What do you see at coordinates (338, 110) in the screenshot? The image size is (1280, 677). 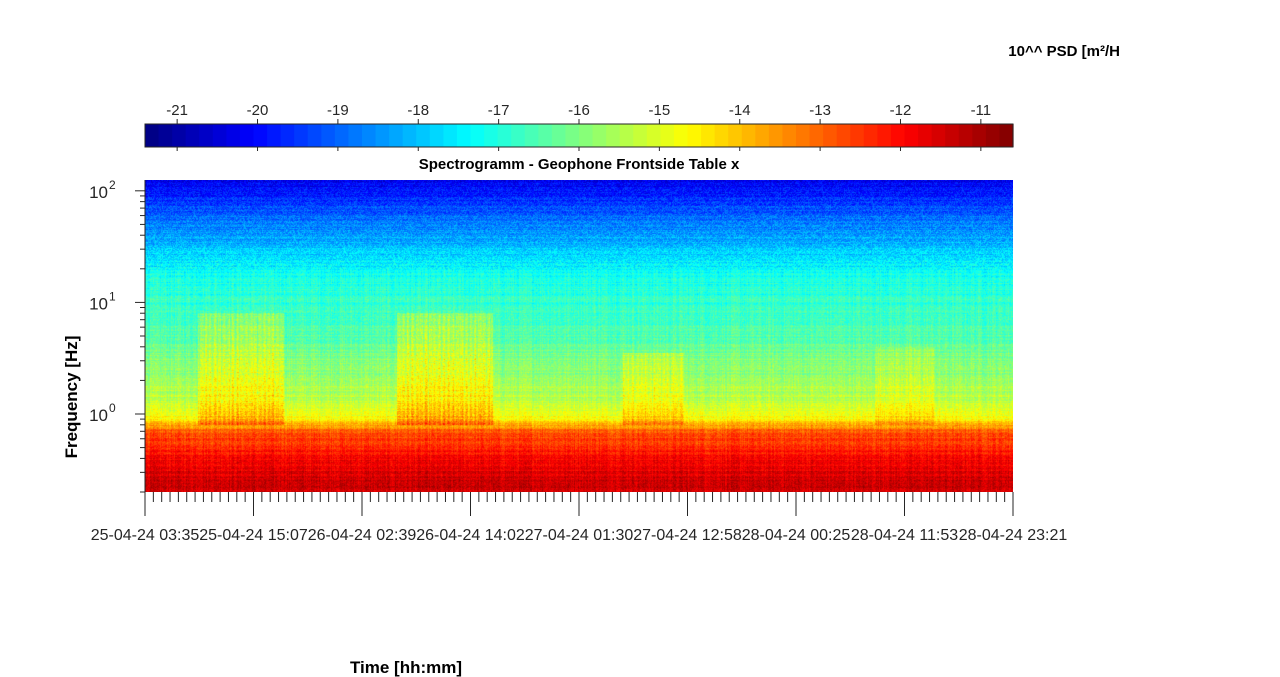 I see `colorbar-tick-label: -19` at bounding box center [338, 110].